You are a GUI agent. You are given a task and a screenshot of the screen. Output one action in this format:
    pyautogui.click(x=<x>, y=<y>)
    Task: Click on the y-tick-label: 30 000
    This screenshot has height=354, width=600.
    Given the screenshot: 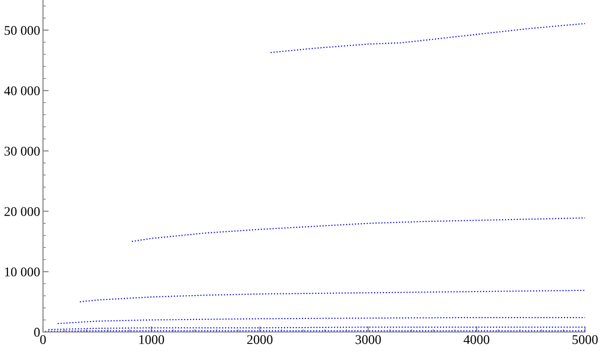 What is the action you would take?
    pyautogui.click(x=22, y=151)
    